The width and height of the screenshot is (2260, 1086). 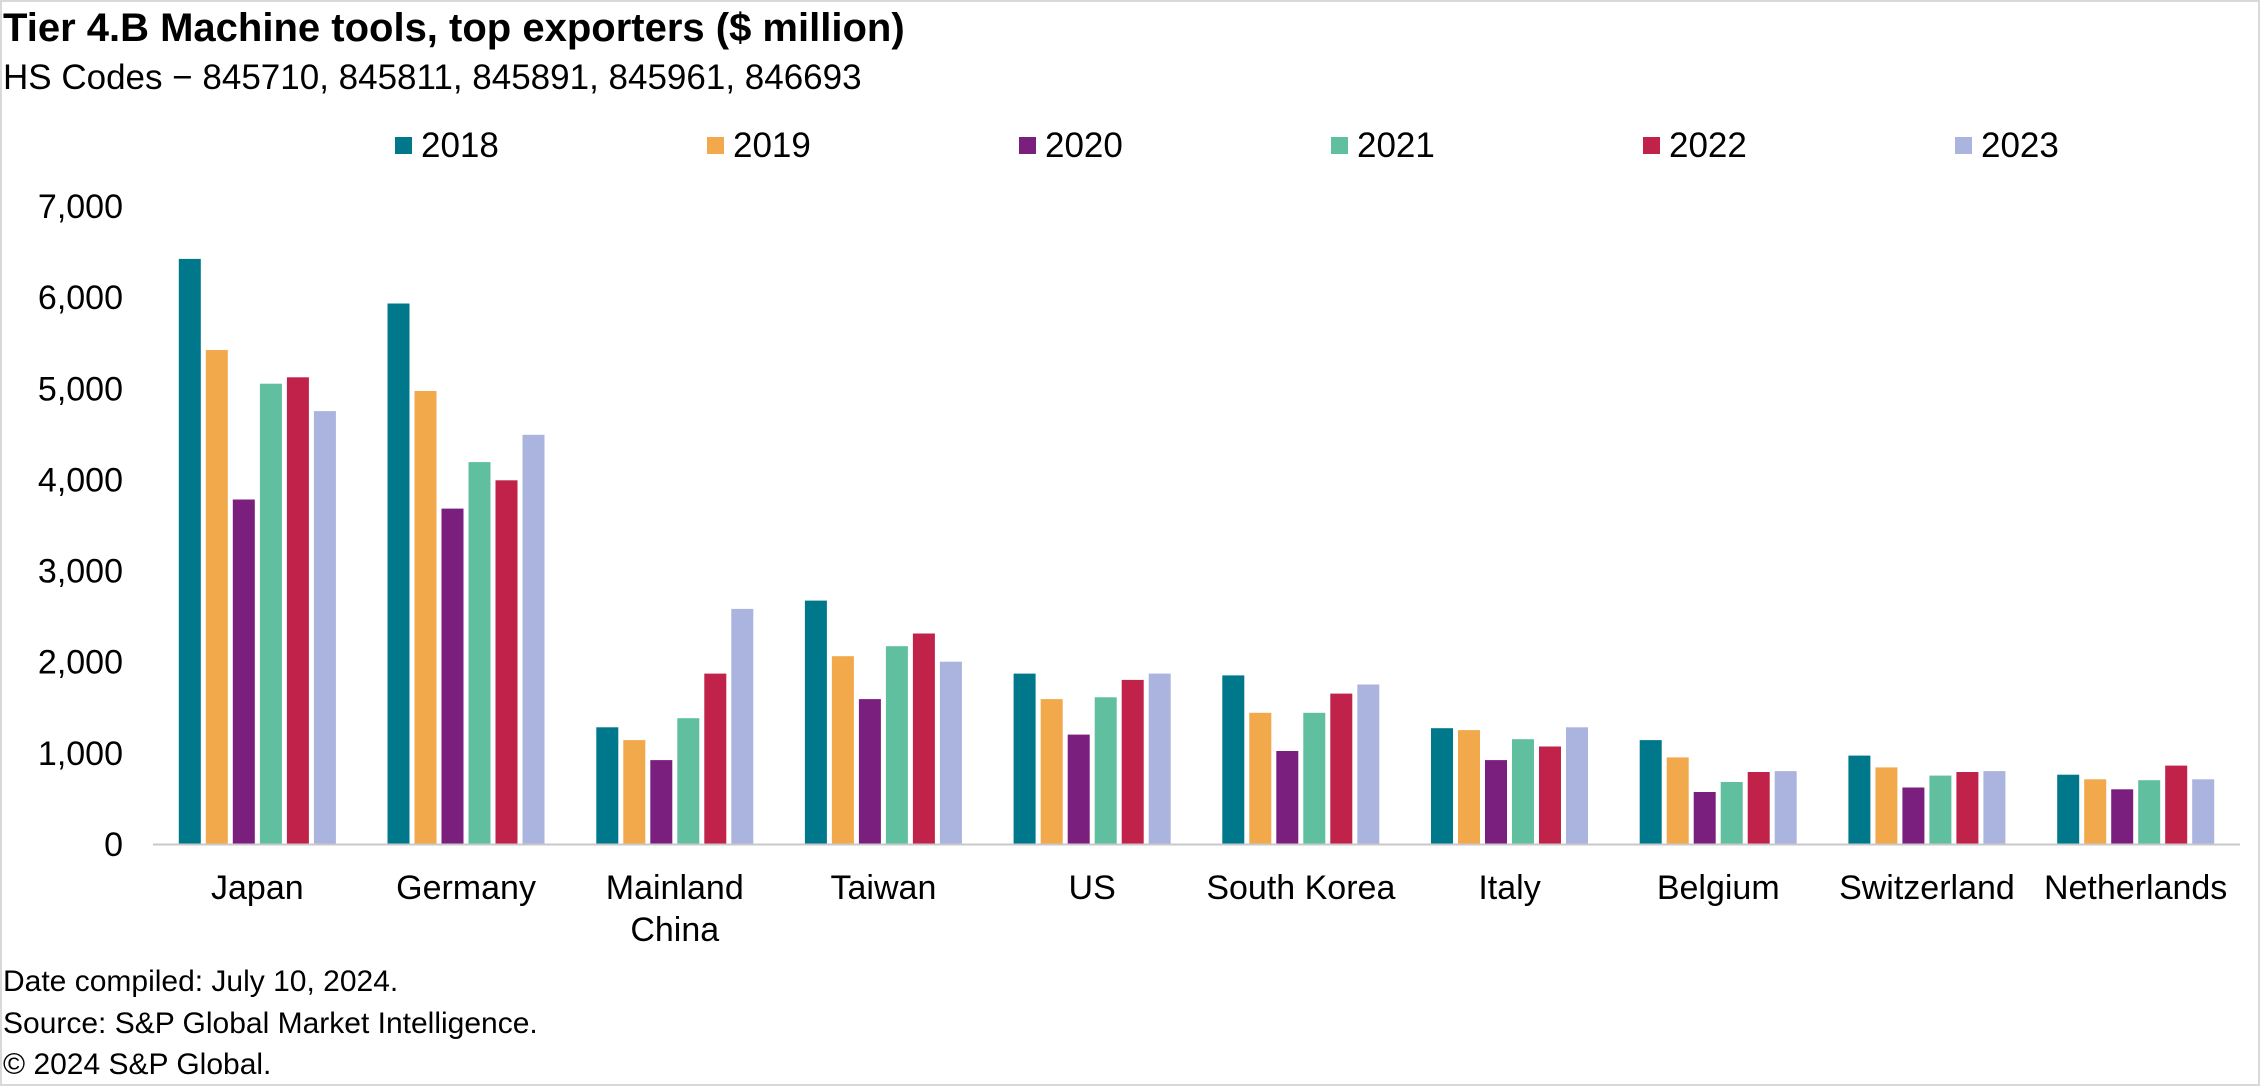 I want to click on legend-label-2019: 2019, so click(x=772, y=145).